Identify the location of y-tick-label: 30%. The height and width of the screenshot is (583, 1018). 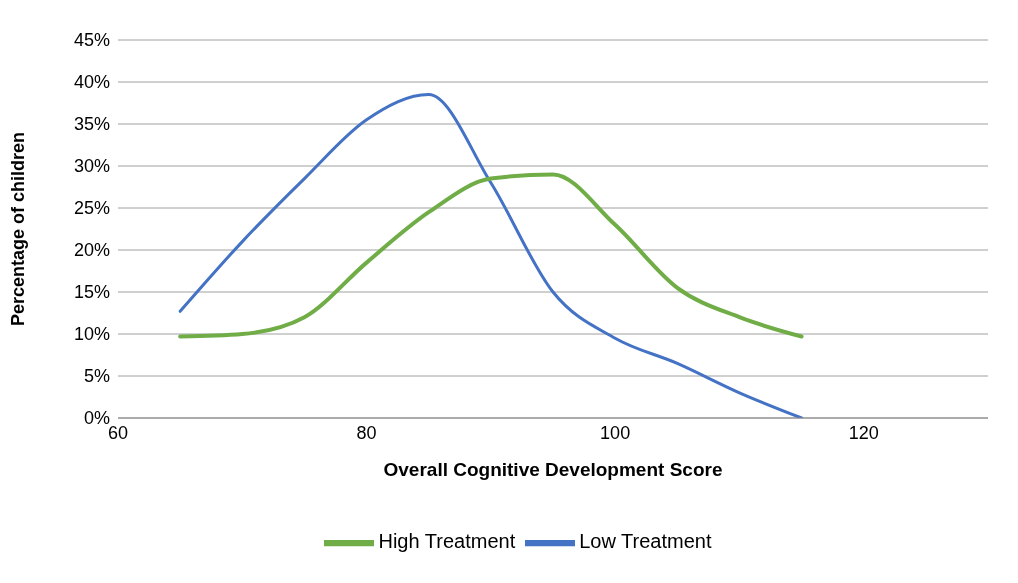
(91, 166).